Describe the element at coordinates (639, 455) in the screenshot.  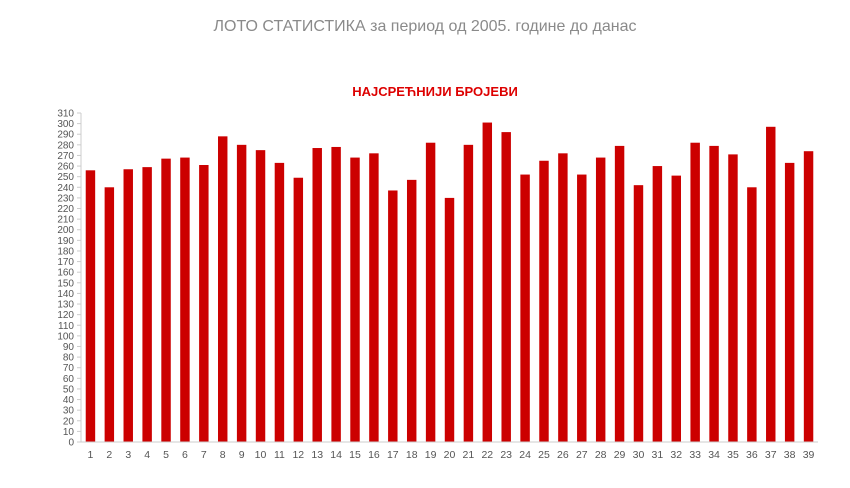
I see `x-tick-label: 30` at that location.